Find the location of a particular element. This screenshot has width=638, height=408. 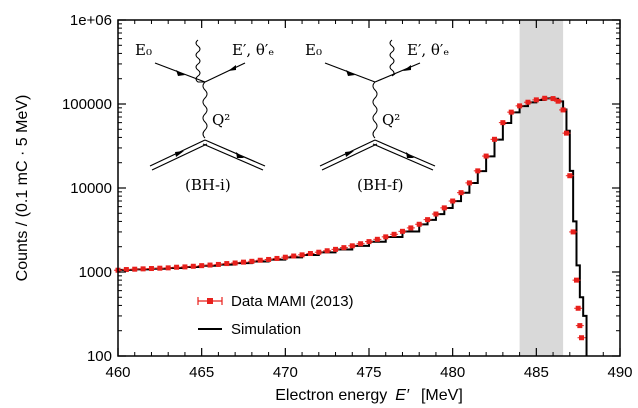

legend-label-simulation: Simulation is located at coordinates (266, 329).